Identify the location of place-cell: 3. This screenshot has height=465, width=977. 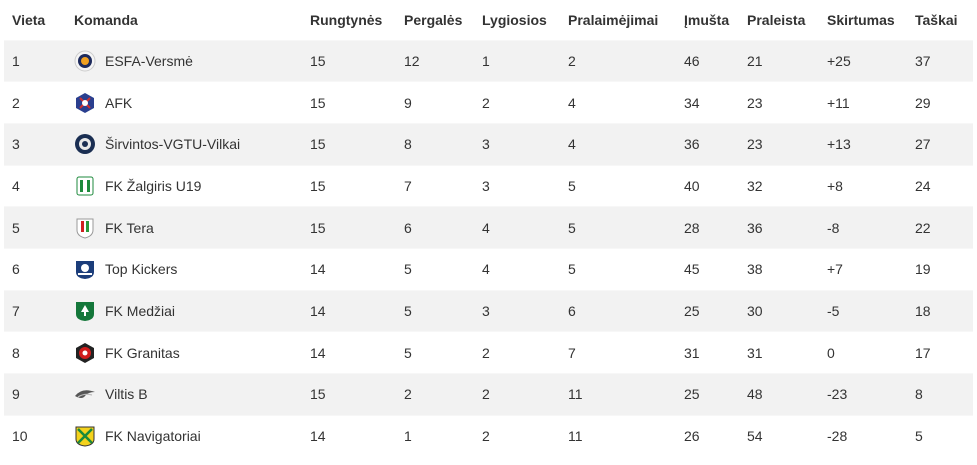
(35, 144).